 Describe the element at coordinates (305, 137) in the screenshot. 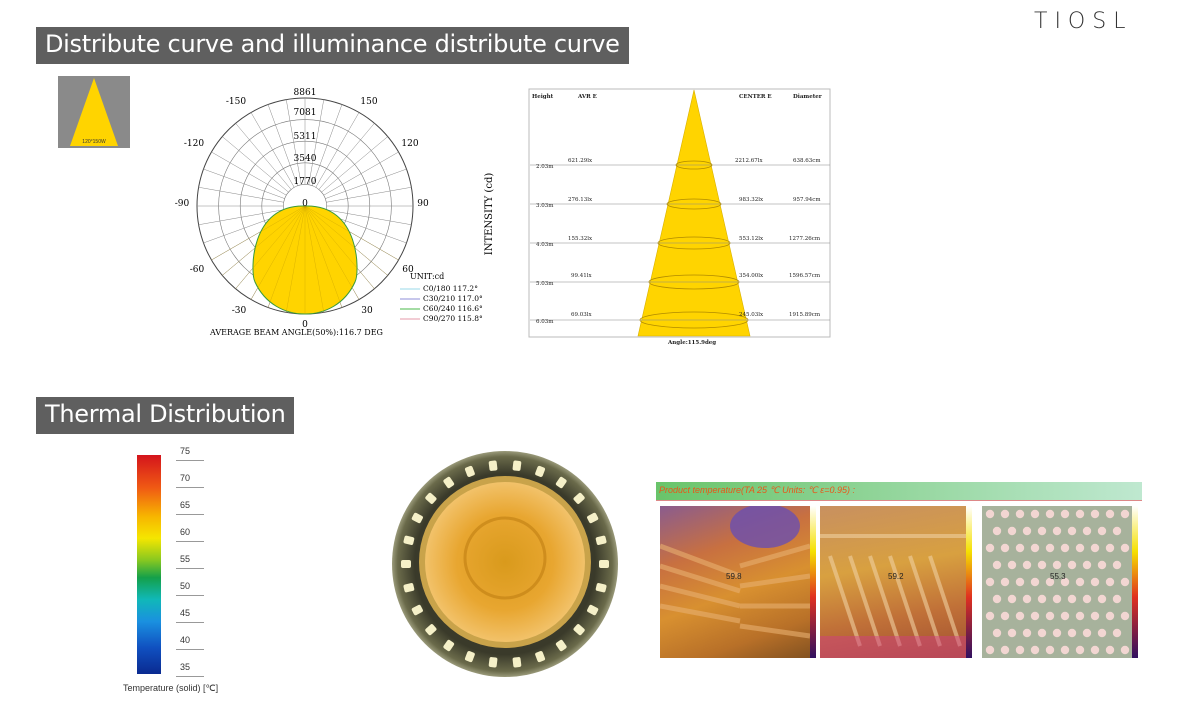

I see `intensity-label: 5311` at that location.